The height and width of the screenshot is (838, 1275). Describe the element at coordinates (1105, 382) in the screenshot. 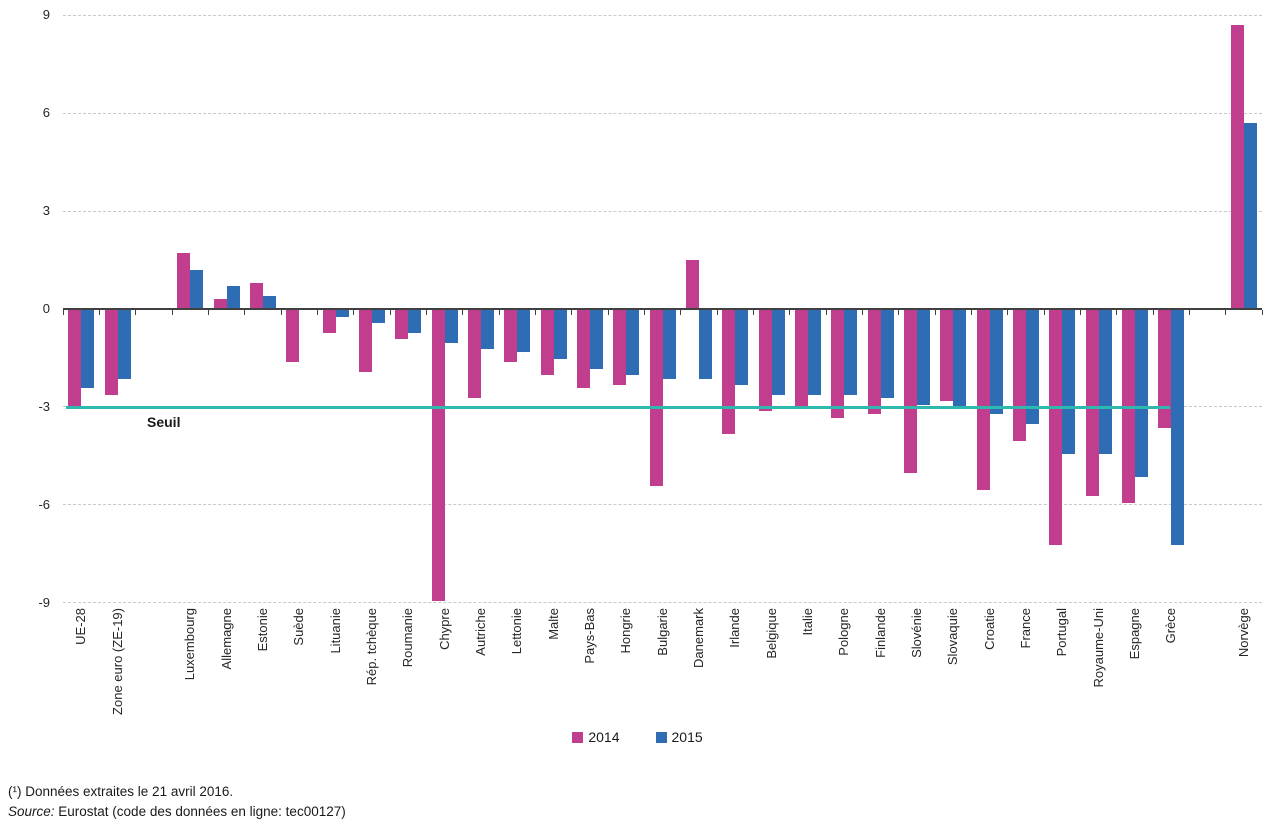

I see `bar-2015-Royaume-Uni` at that location.